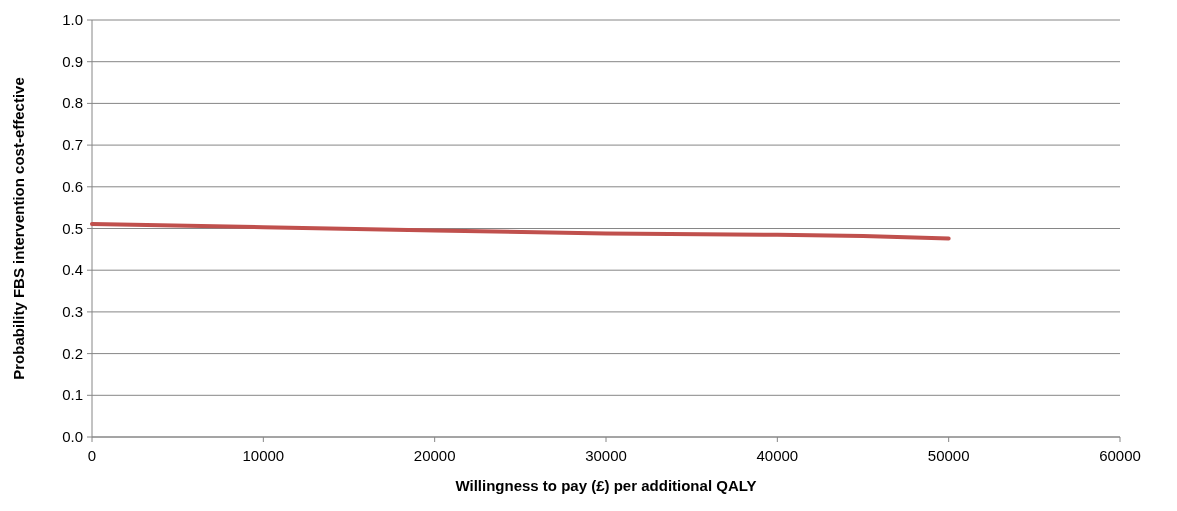 This screenshot has width=1177, height=511. I want to click on x-tick-label: 60000, so click(1120, 455).